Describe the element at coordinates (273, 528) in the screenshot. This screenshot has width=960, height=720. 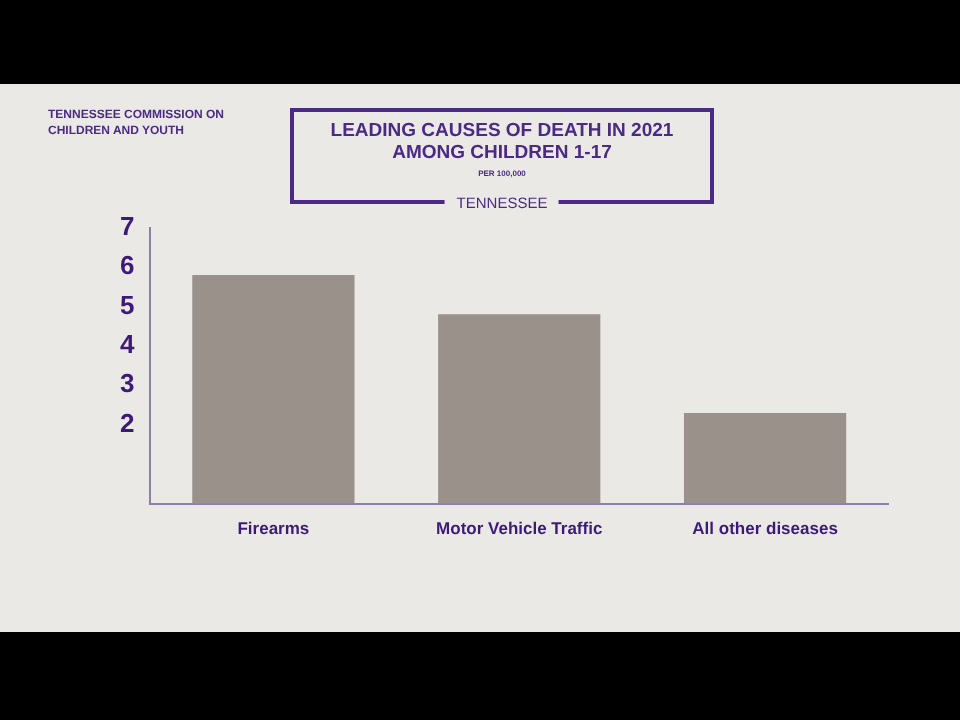
I see `x-tick-label: Firearms` at that location.